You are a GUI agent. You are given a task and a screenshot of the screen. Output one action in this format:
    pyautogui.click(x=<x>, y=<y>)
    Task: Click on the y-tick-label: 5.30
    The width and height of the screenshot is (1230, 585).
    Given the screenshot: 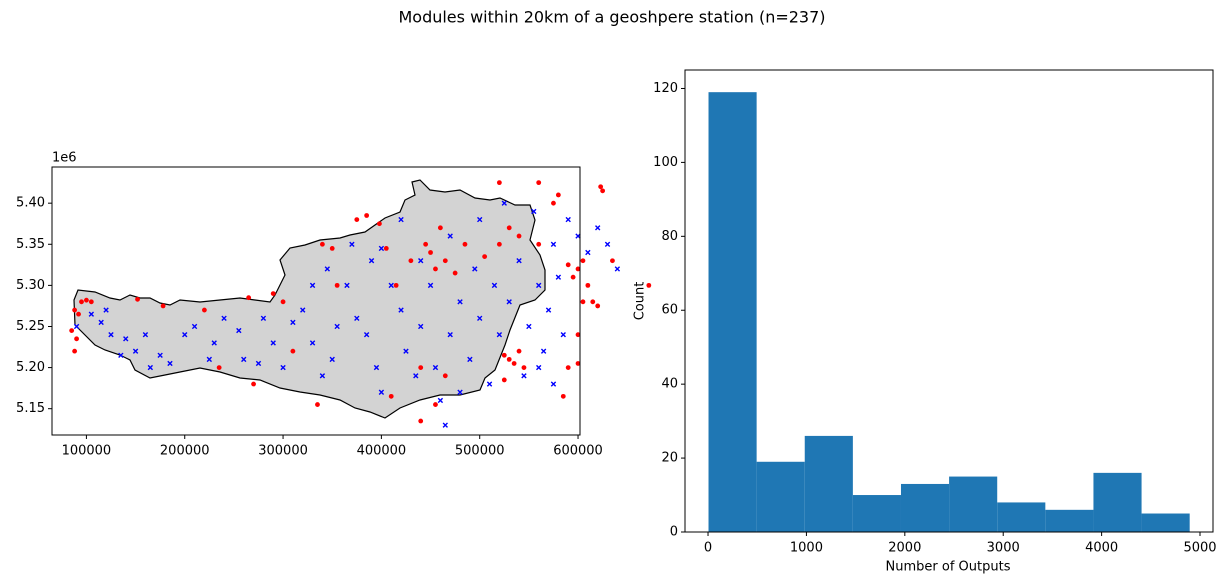 What is the action you would take?
    pyautogui.click(x=30, y=285)
    